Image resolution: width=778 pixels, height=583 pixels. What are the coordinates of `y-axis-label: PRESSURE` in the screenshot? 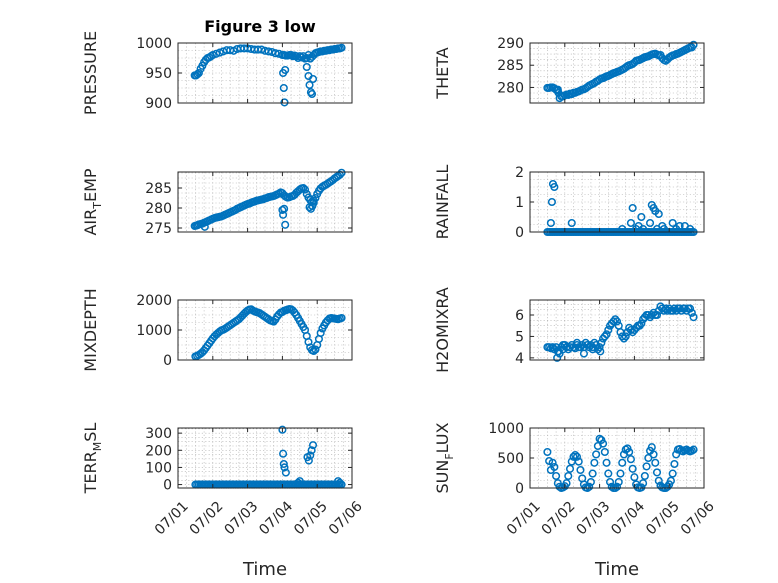 It's located at (90, 73).